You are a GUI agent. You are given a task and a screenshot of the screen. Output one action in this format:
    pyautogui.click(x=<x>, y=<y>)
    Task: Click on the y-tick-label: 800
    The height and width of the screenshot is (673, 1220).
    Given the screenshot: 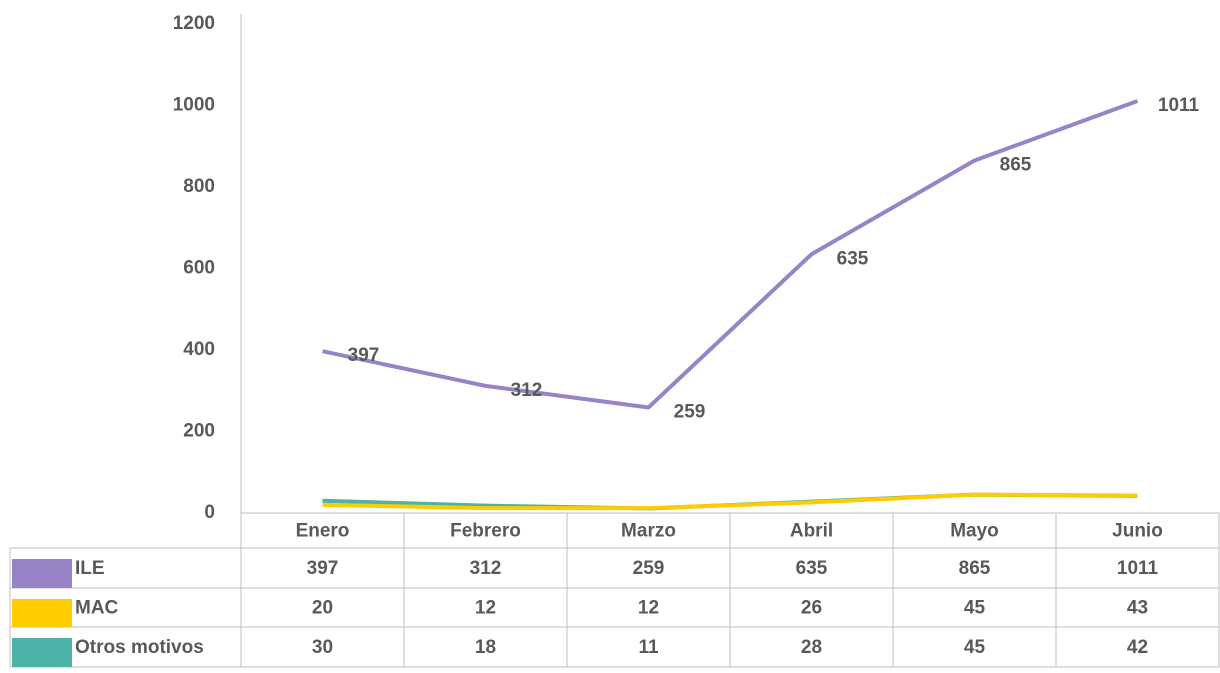 What is the action you would take?
    pyautogui.click(x=199, y=186)
    